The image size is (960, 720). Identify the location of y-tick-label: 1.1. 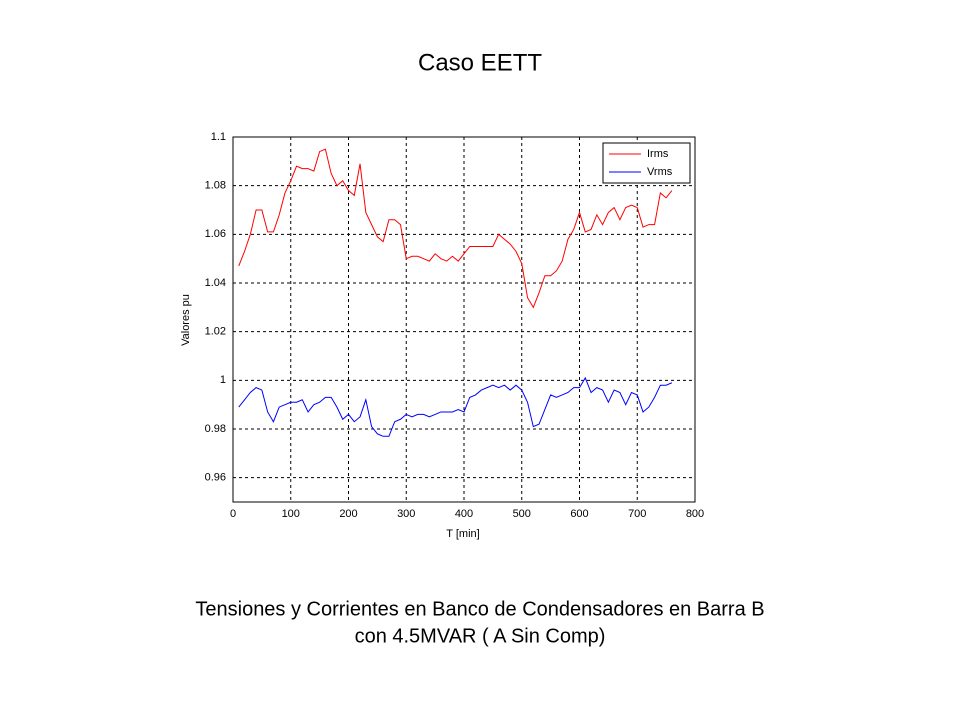
(218, 137).